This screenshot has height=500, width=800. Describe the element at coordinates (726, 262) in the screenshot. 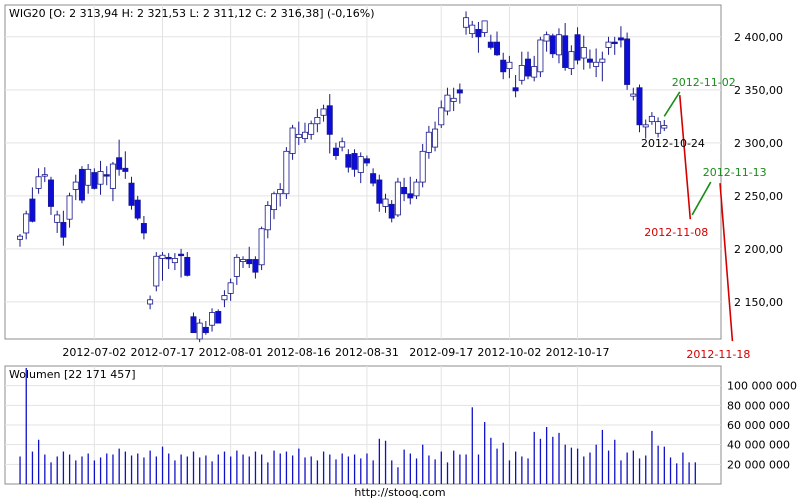

I see `projection-line` at that location.